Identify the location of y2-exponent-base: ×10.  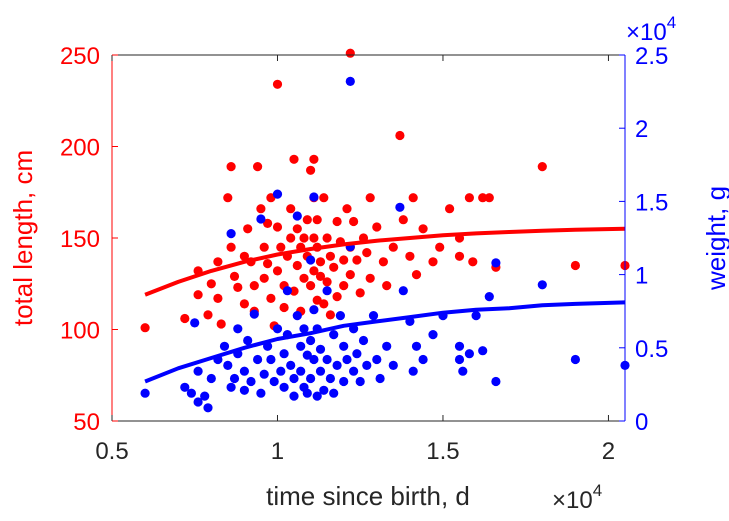
(646, 32).